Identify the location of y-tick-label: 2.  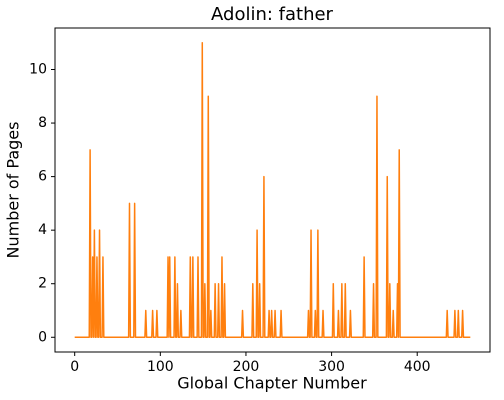
(42, 284).